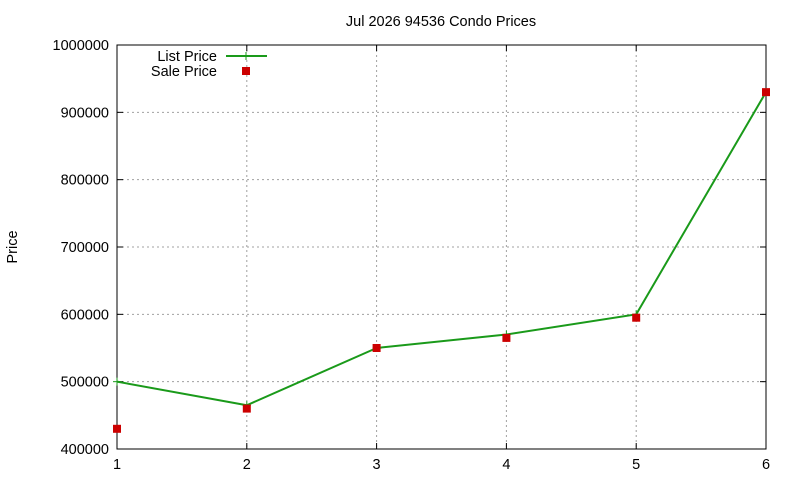 Image resolution: width=800 pixels, height=480 pixels. I want to click on legend-label-list-price: List Price, so click(187, 57).